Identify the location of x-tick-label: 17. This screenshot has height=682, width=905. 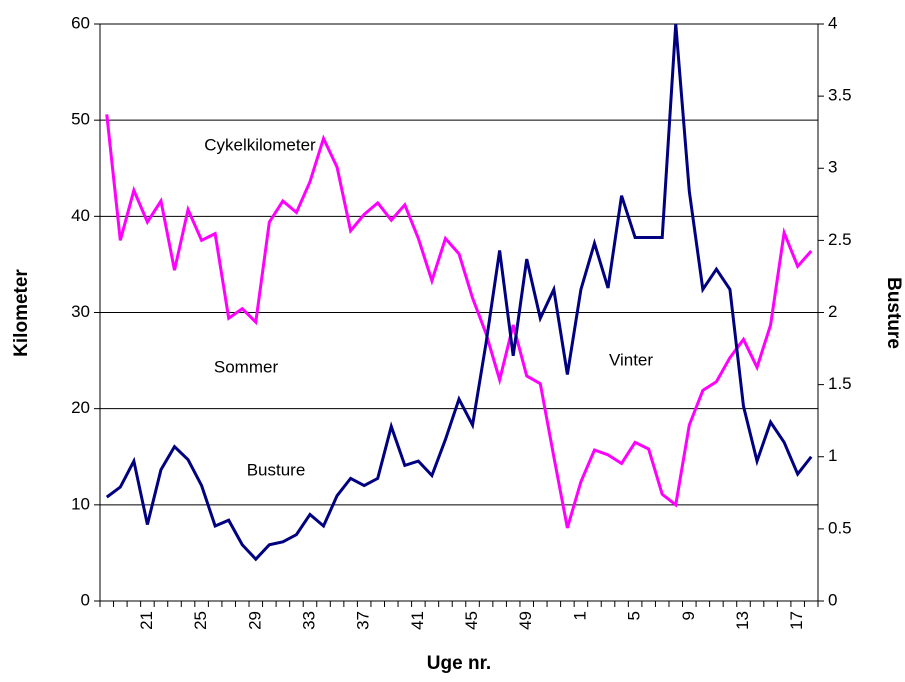
(796, 620).